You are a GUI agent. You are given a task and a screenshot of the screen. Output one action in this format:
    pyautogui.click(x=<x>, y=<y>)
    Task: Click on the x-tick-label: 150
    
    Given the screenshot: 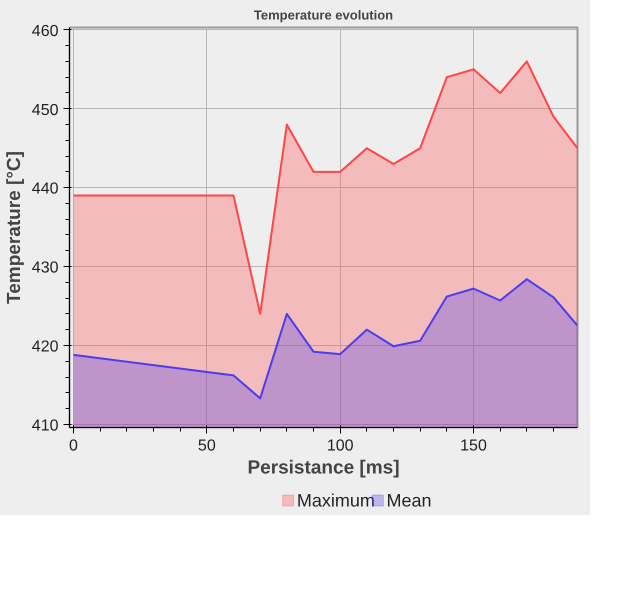 What is the action you would take?
    pyautogui.click(x=473, y=446)
    